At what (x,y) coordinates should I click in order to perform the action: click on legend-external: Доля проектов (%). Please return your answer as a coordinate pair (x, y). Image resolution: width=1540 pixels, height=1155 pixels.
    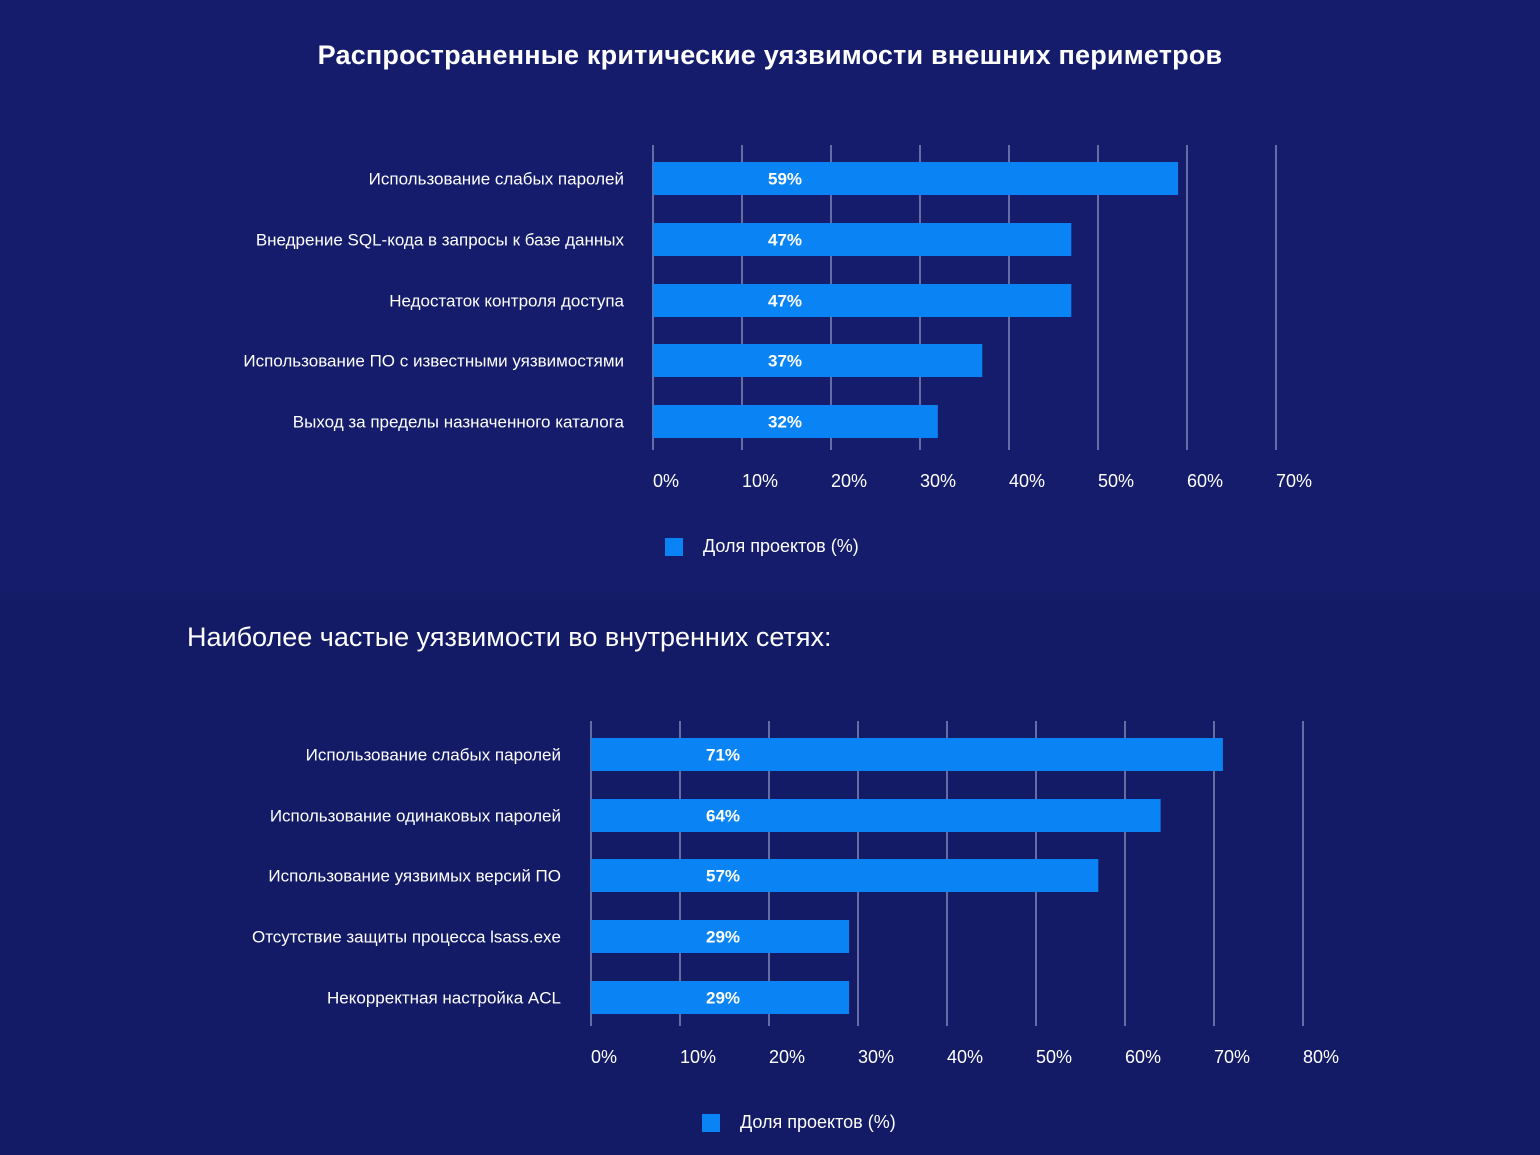
    Looking at the image, I should click on (762, 546).